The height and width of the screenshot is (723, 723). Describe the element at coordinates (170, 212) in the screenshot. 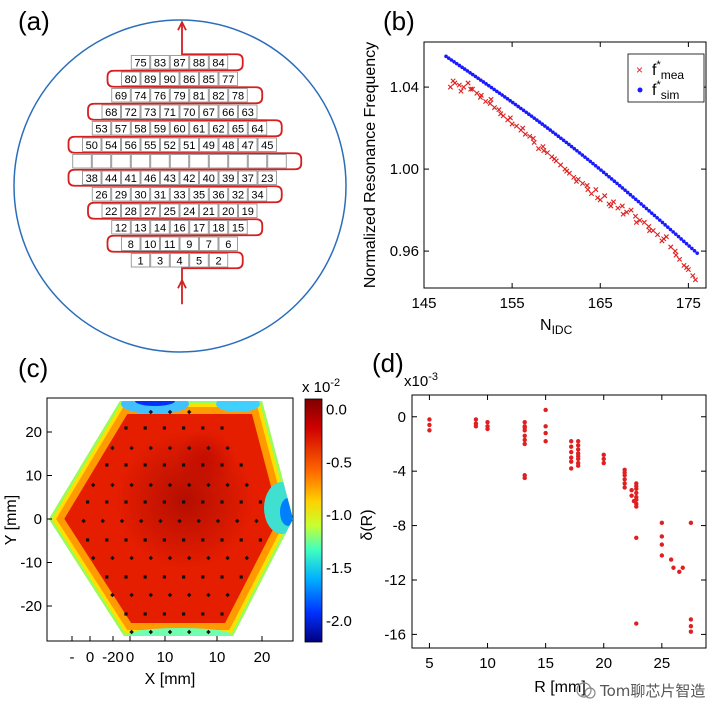

I see `idc-cell-label: 25` at that location.